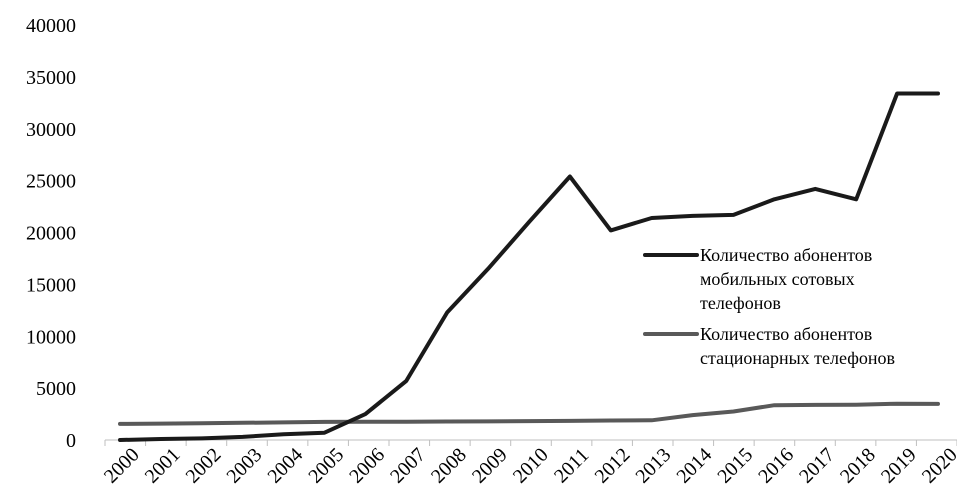 The image size is (957, 504). I want to click on legend-label-mobile: телефонов, so click(740, 303).